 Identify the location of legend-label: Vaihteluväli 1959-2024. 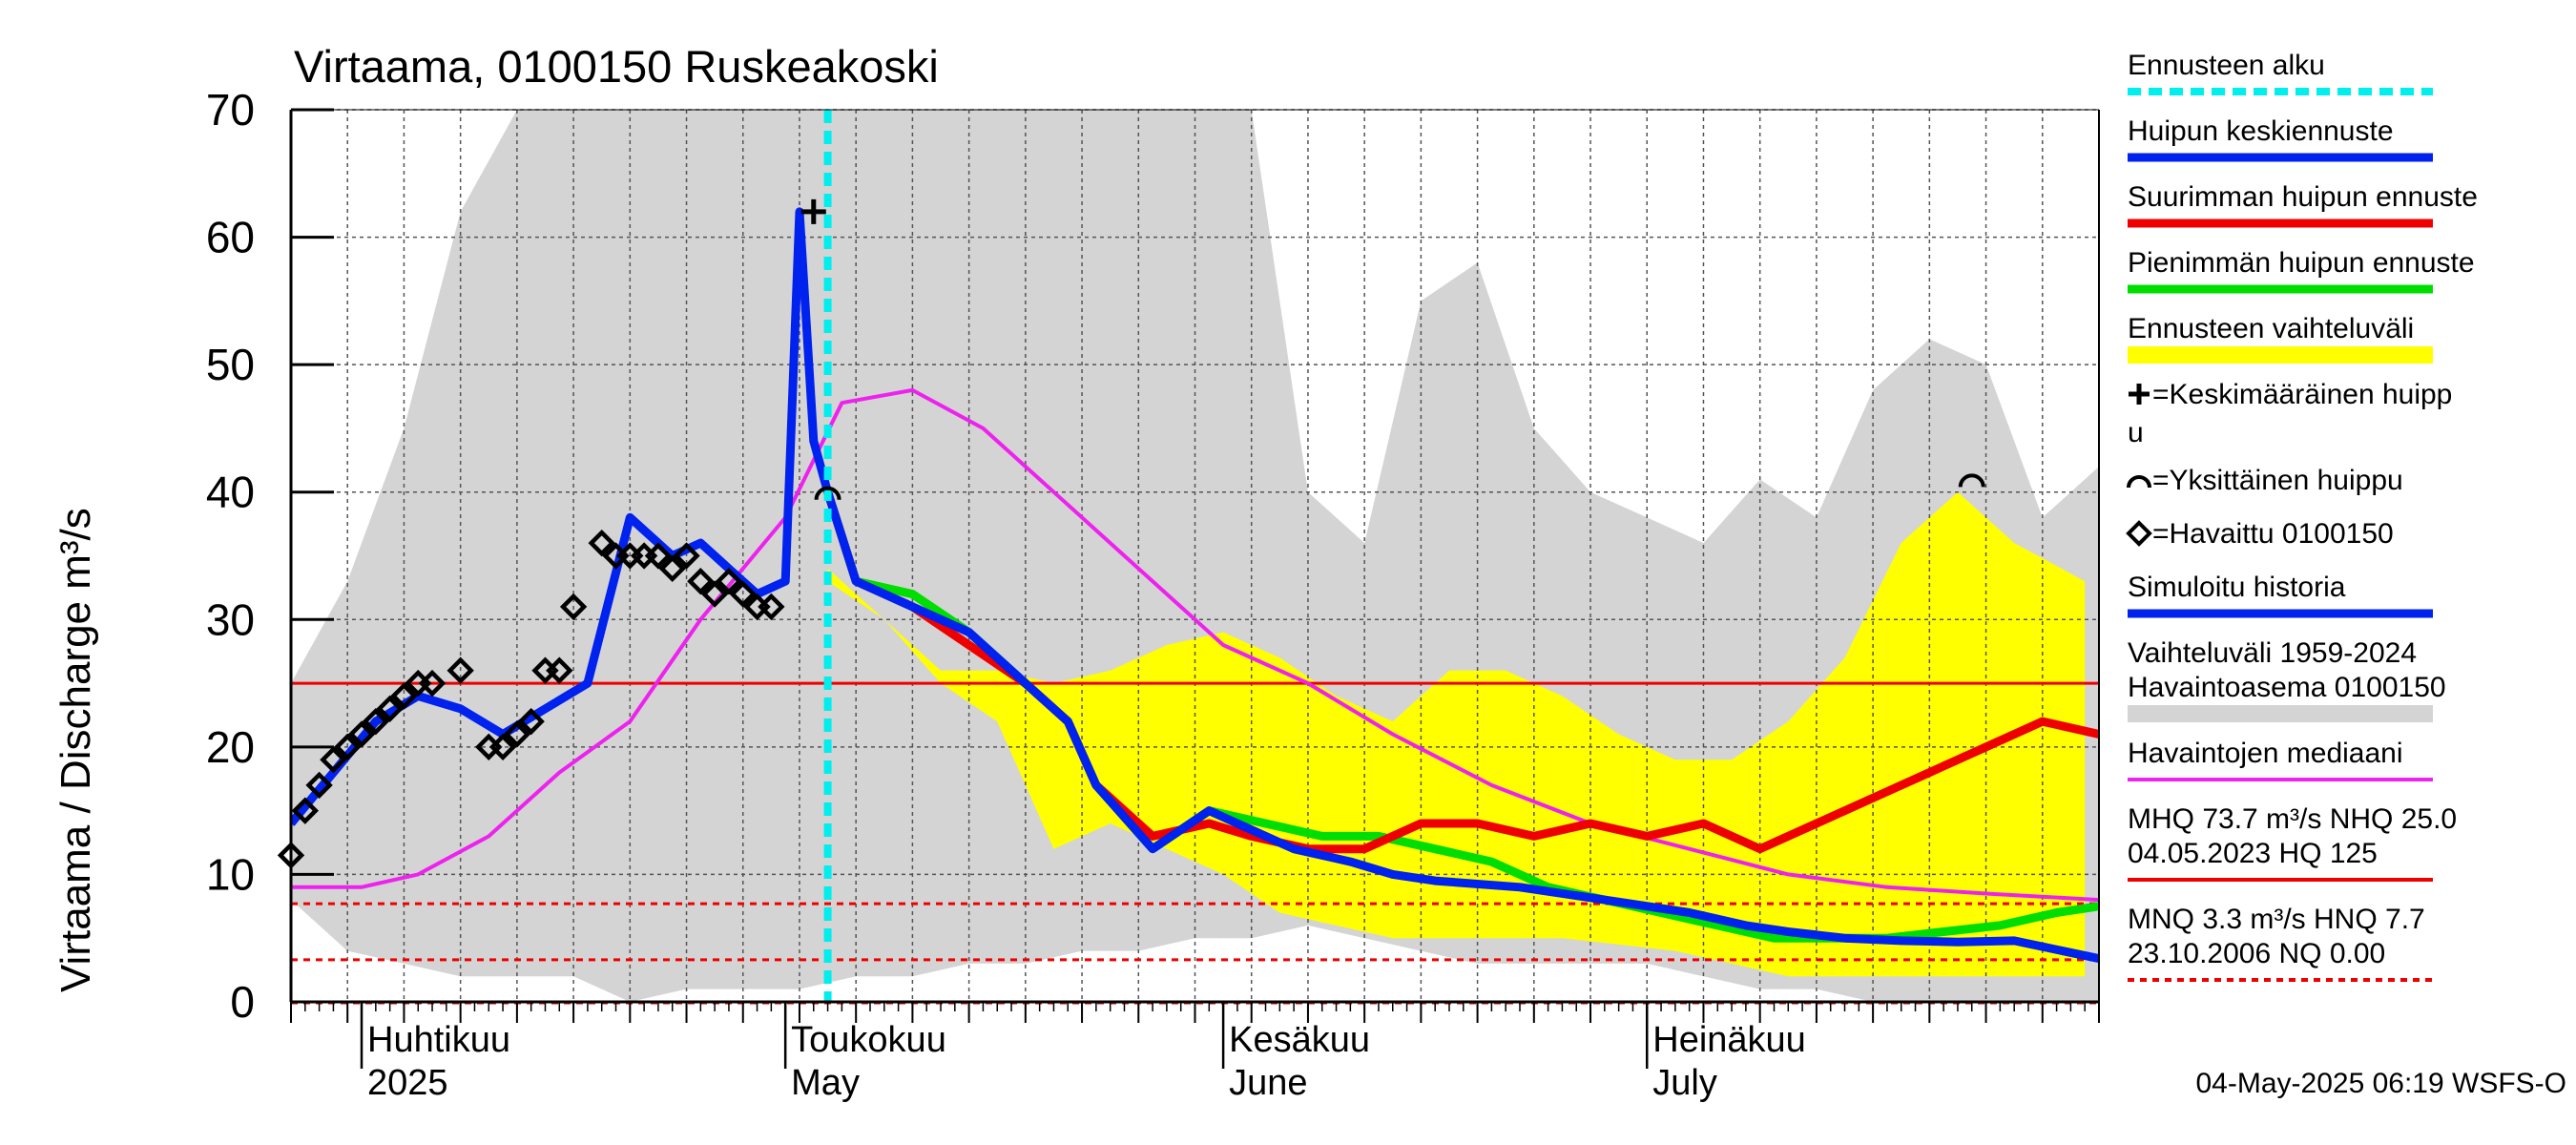
(2272, 653).